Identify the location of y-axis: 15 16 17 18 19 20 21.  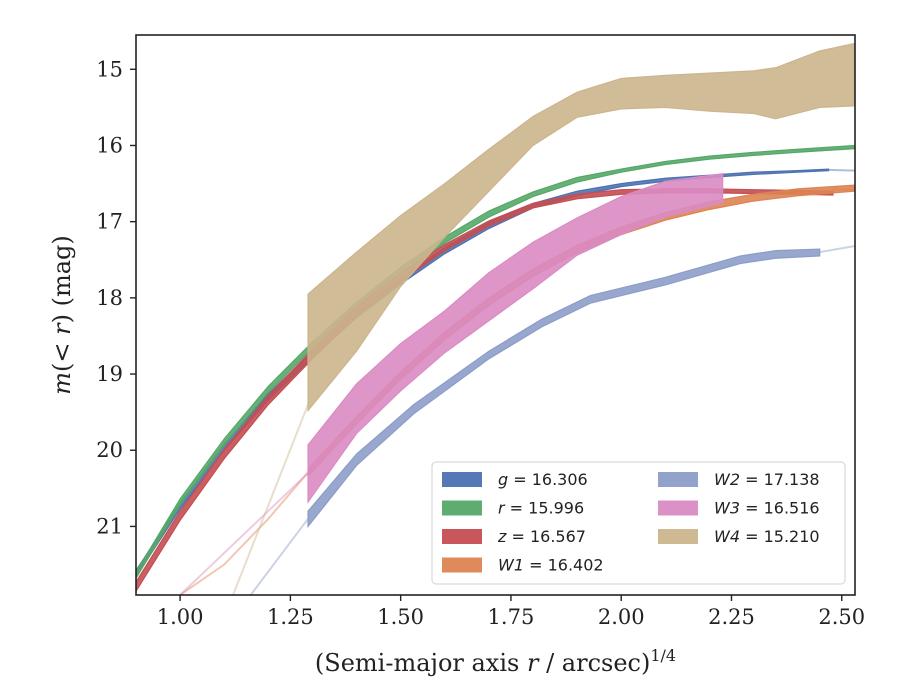
(116, 297).